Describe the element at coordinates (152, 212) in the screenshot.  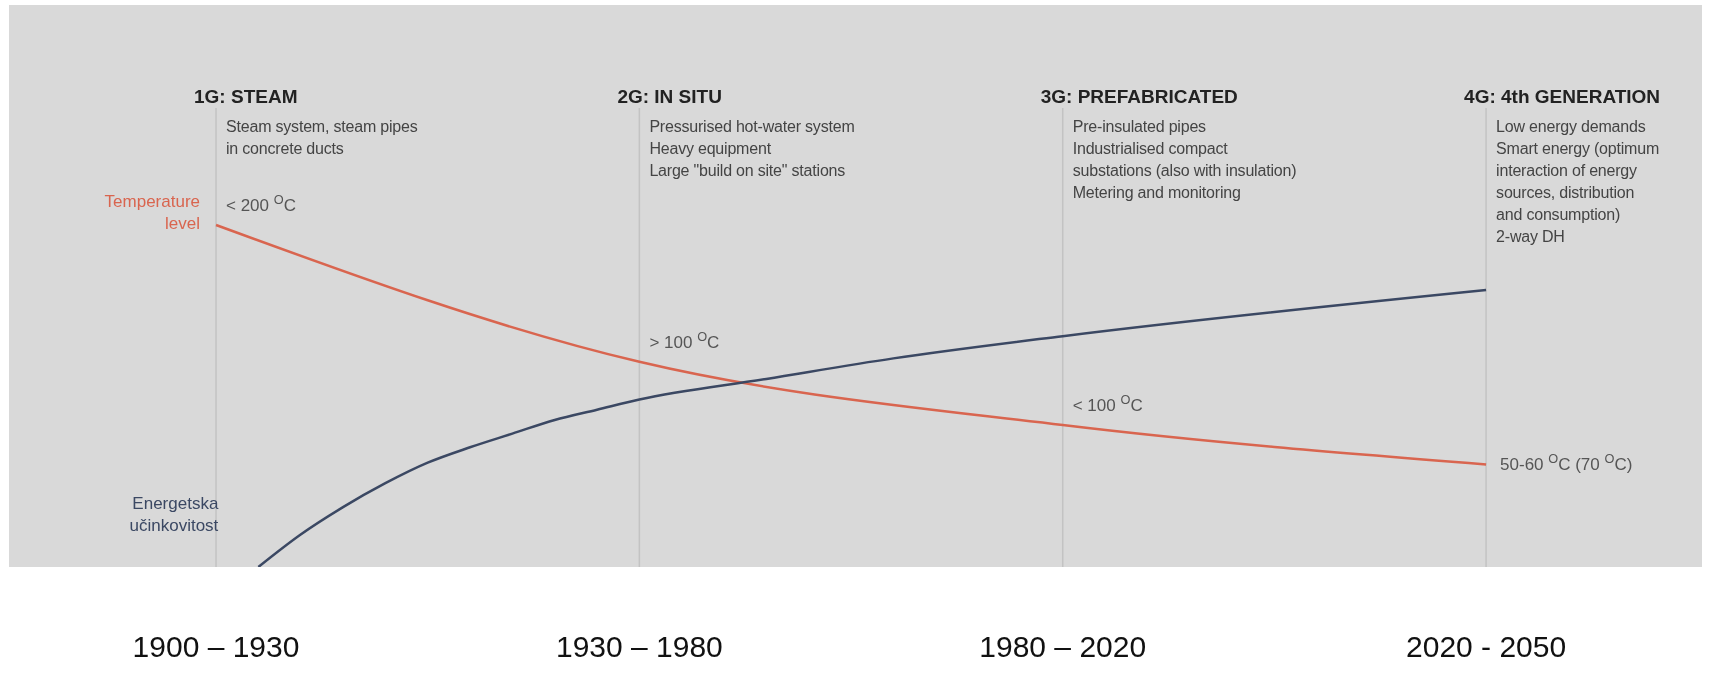
I see `series-label: Temperature level` at that location.